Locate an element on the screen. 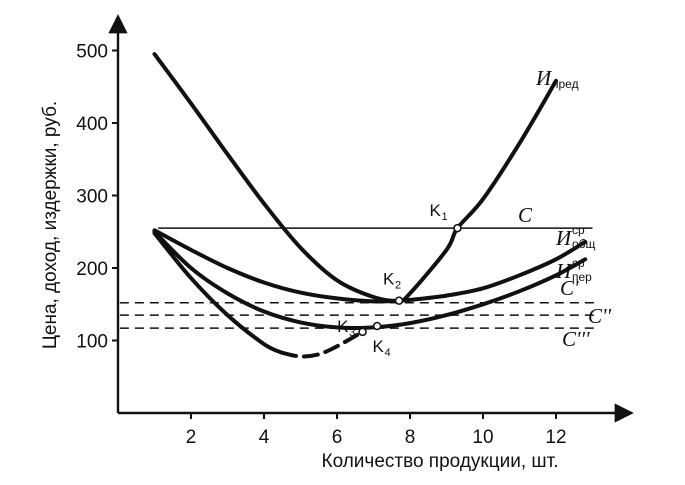 Image resolution: width=685 pixels, height=485 pixels. x-tick-label: 4 is located at coordinates (264, 437).